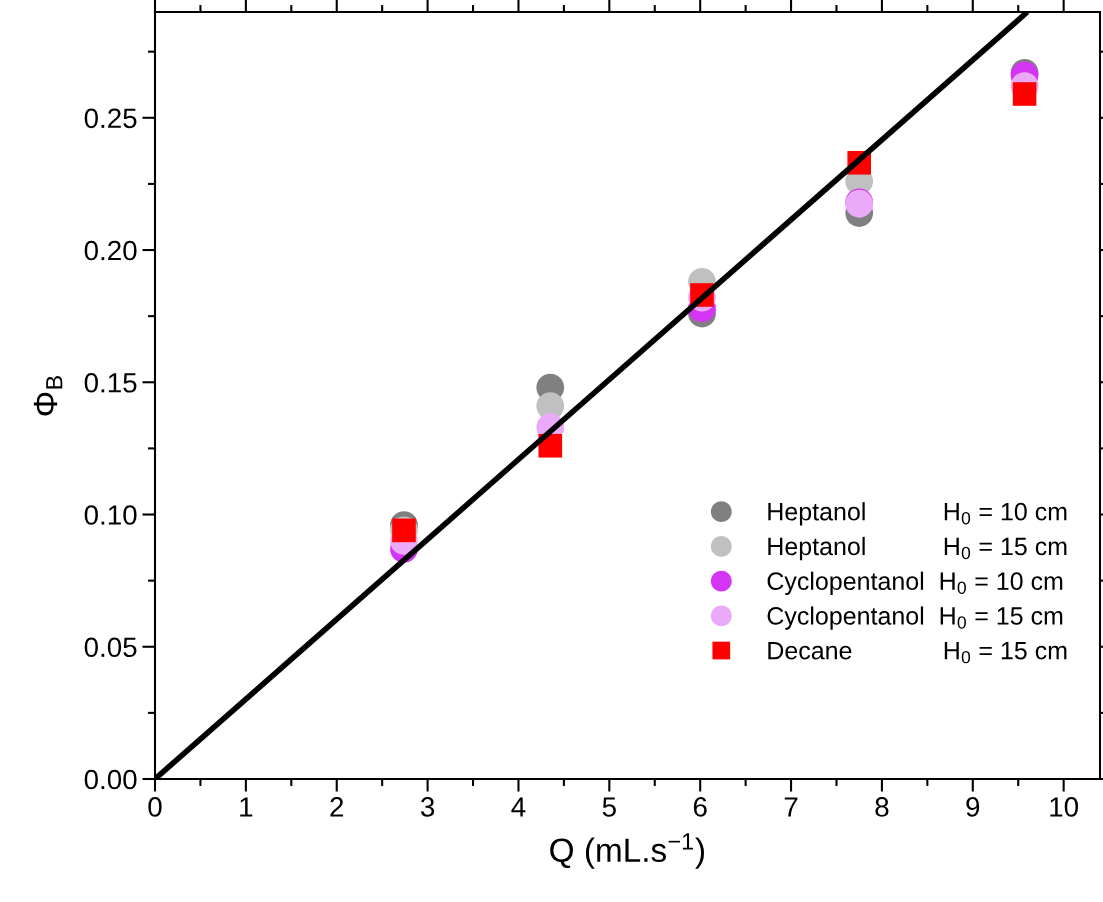 The height and width of the screenshot is (902, 1103). Describe the element at coordinates (246, 807) in the screenshot. I see `x-tick-label: 1` at that location.